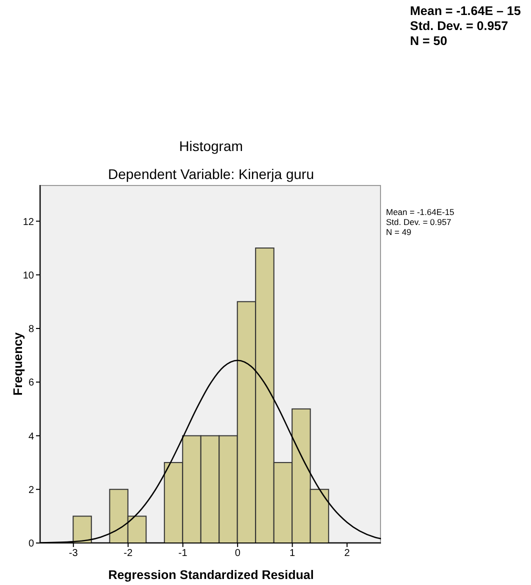 The width and height of the screenshot is (531, 585). What do you see at coordinates (18, 364) in the screenshot?
I see `y-axis-title: Frequency` at bounding box center [18, 364].